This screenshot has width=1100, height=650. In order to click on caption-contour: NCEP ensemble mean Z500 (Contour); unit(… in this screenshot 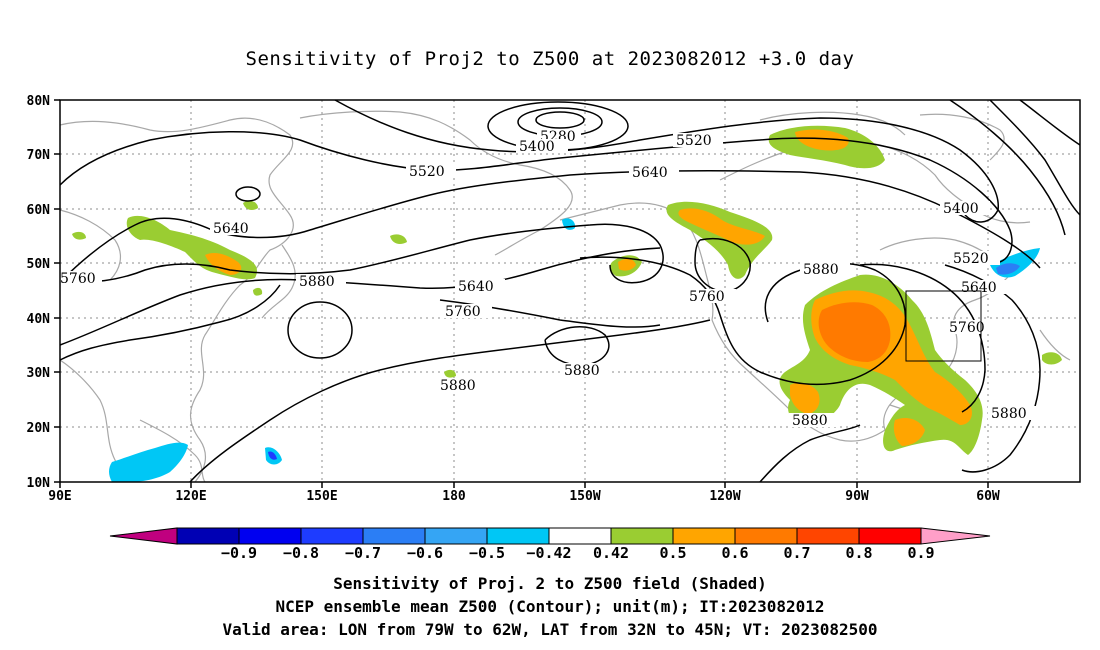, I will do `click(550, 606)`.